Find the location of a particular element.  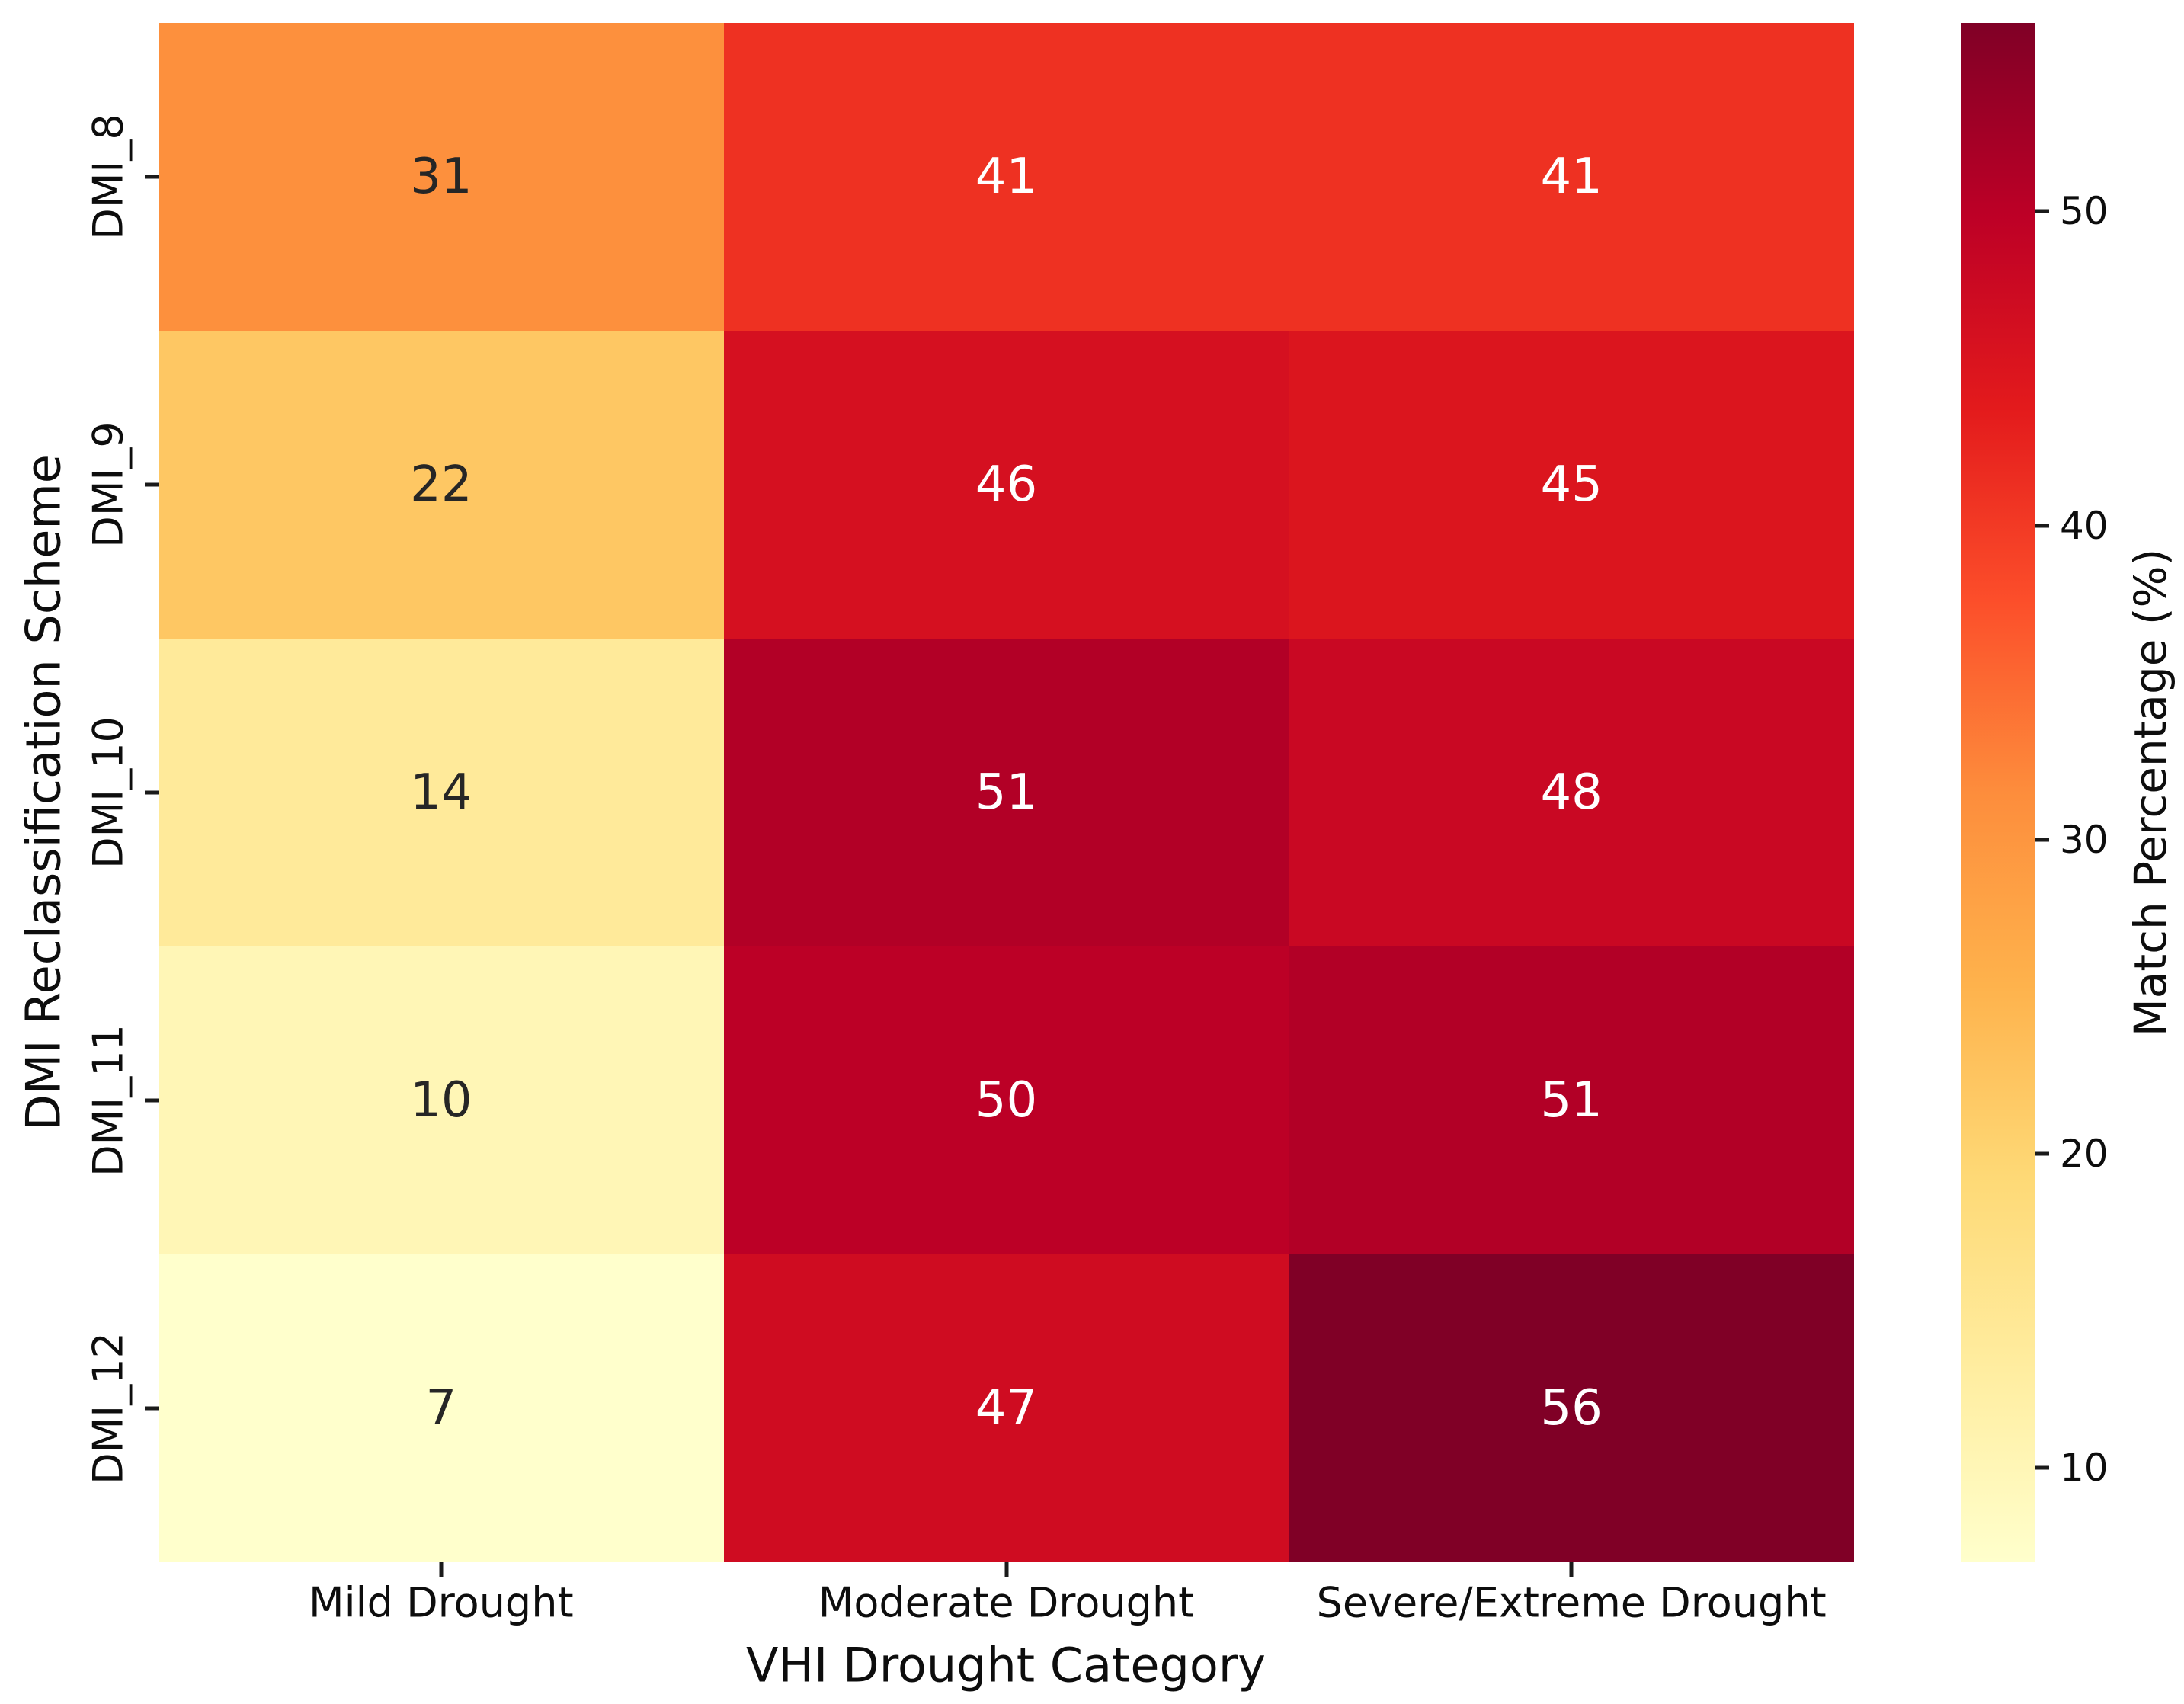

cell-value: 48 is located at coordinates (1571, 792).